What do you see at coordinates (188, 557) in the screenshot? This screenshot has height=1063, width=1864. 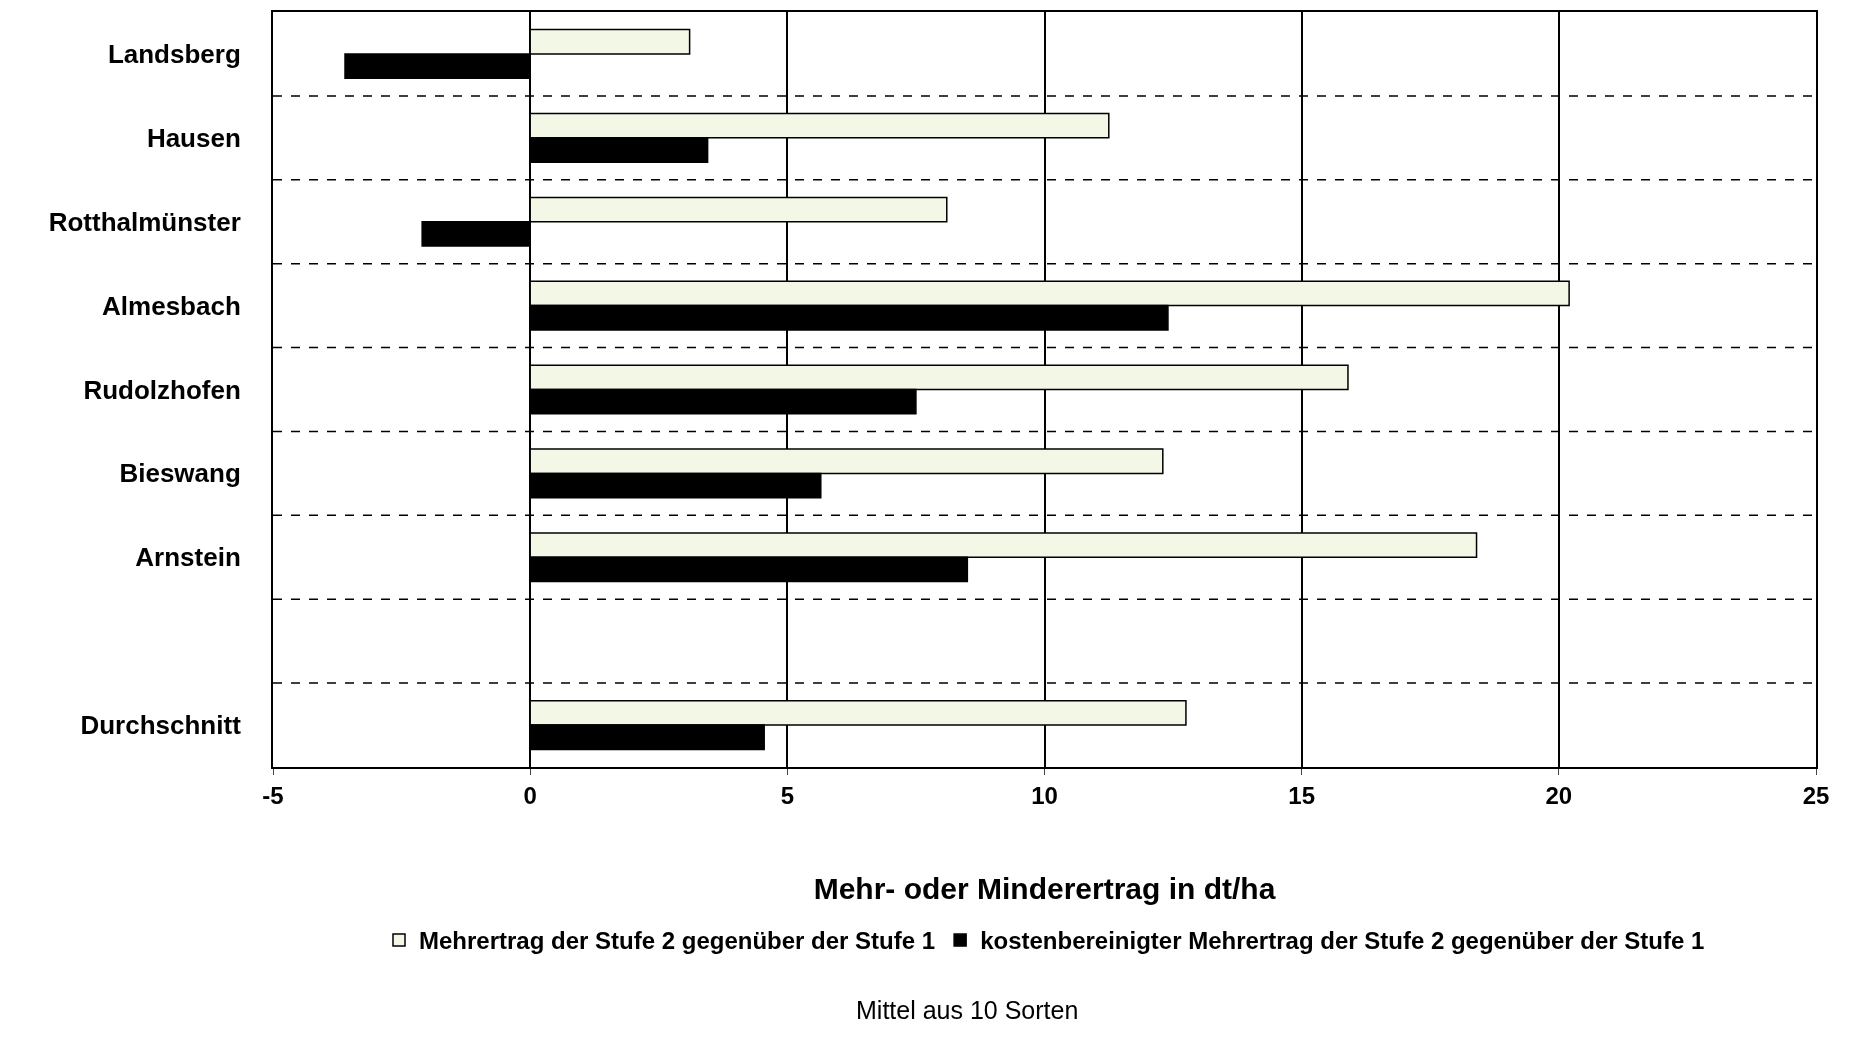 I see `y-tick-label: Arnstein` at bounding box center [188, 557].